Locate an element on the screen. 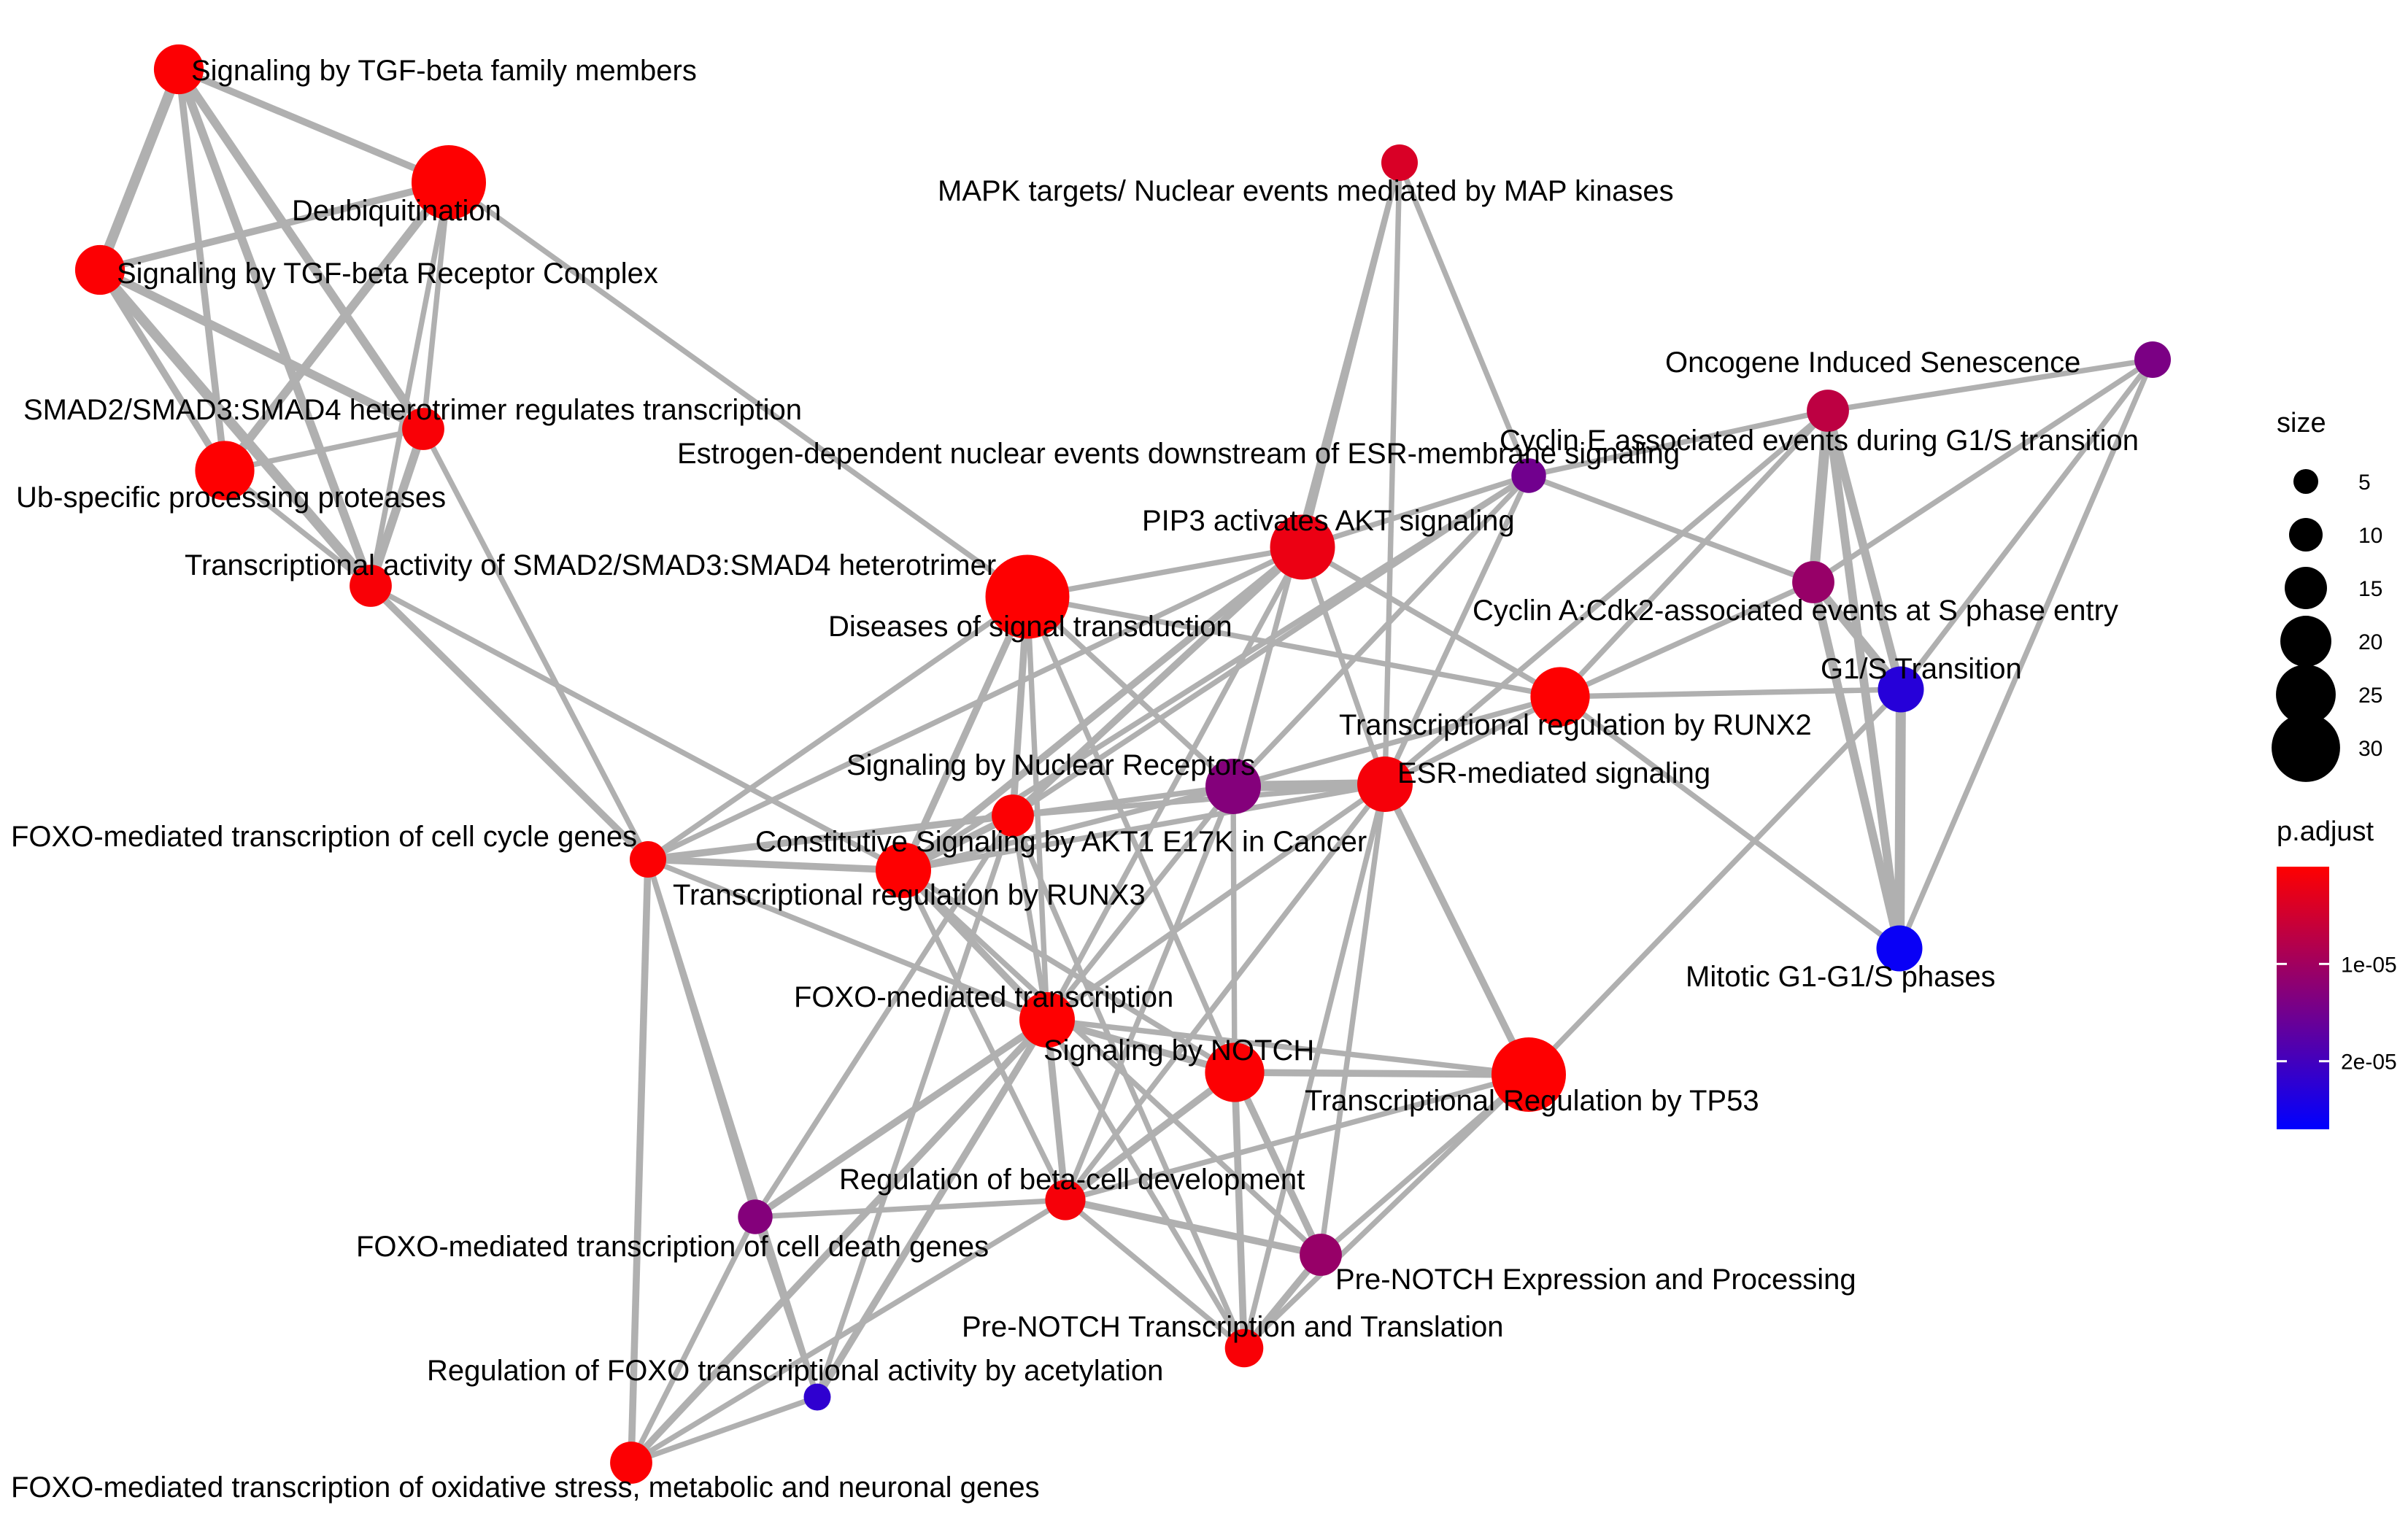 This screenshot has width=2408, height=1532. edge-pip3-esr is located at coordinates (1344, 665).